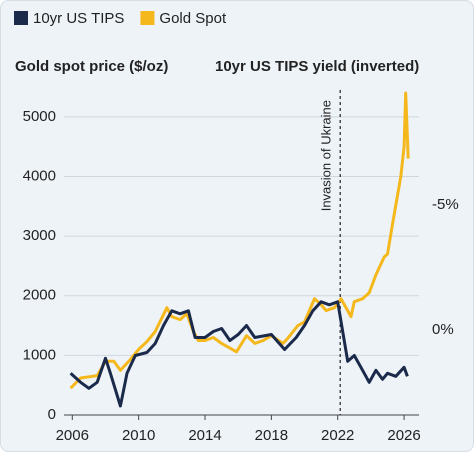 Image resolution: width=474 pixels, height=452 pixels. I want to click on y-axis-title: Gold spot price ($/oz), so click(91, 66).